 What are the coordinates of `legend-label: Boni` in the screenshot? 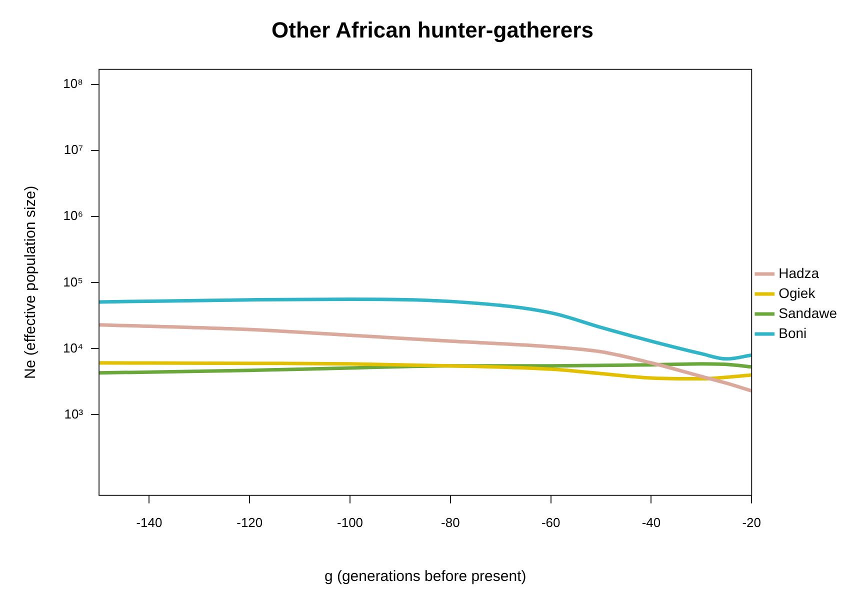 It's located at (792, 332).